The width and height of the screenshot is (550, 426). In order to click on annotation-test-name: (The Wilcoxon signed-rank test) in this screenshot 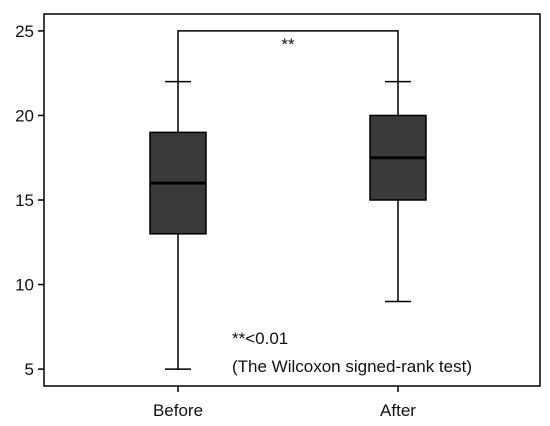, I will do `click(352, 366)`.